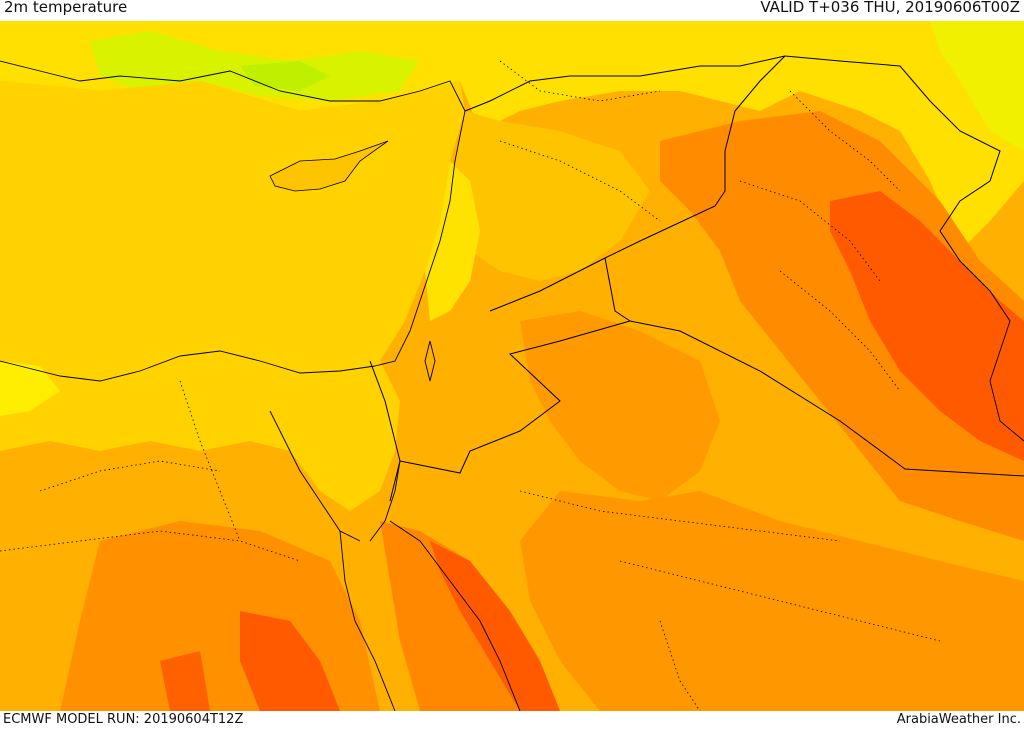 This screenshot has width=1024, height=729. I want to click on iraq-hot-core, so click(927, 326).